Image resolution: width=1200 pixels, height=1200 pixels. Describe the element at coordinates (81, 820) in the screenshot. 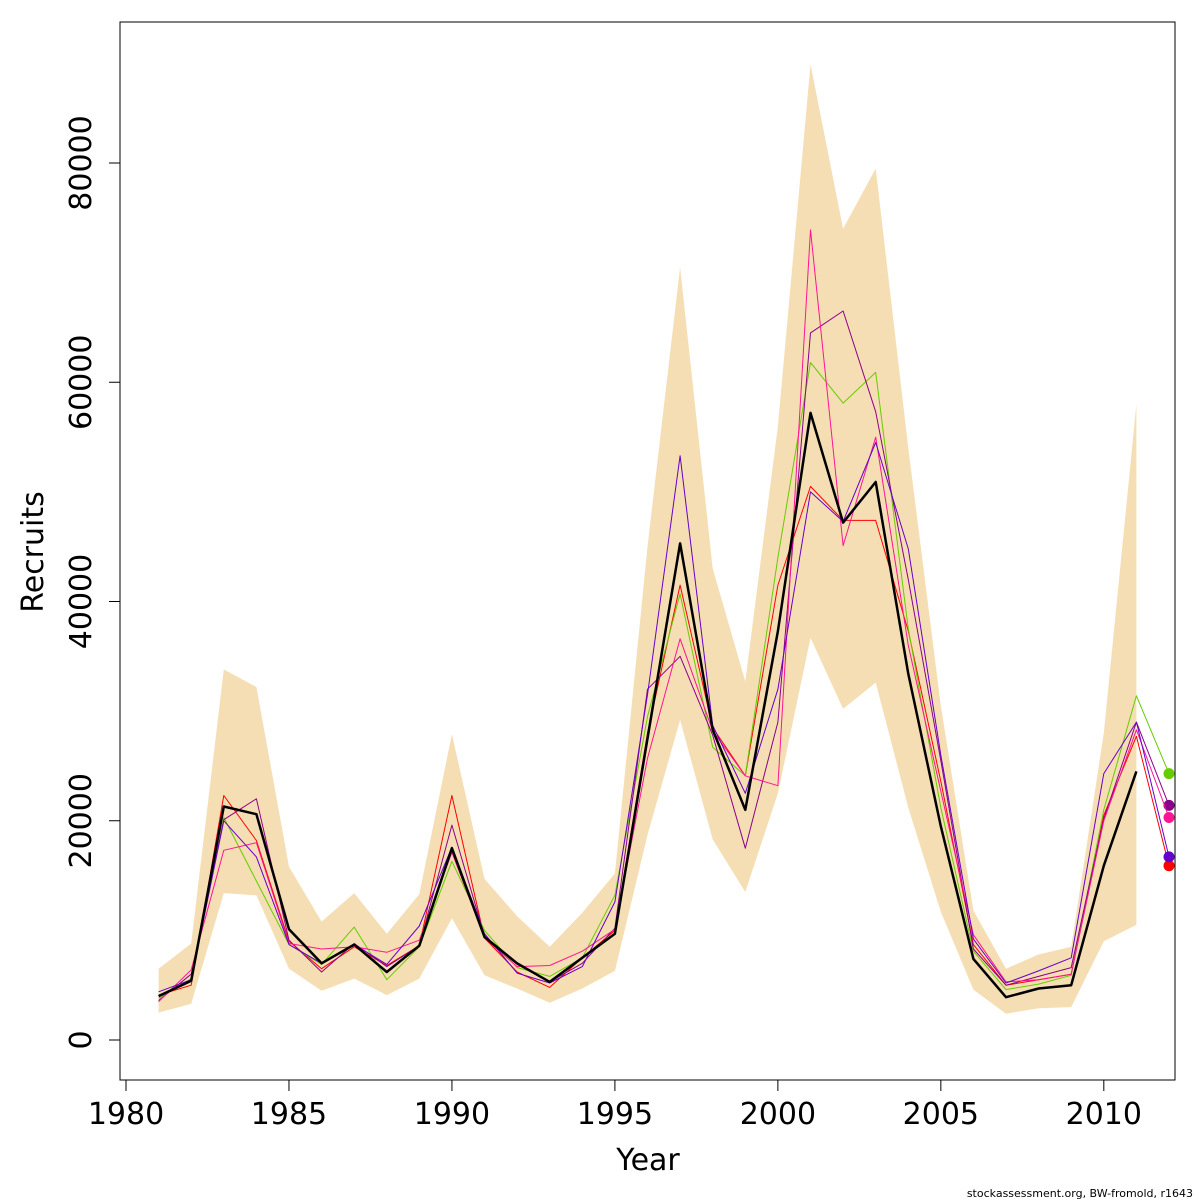

I see `y-tick-label: 20000` at that location.